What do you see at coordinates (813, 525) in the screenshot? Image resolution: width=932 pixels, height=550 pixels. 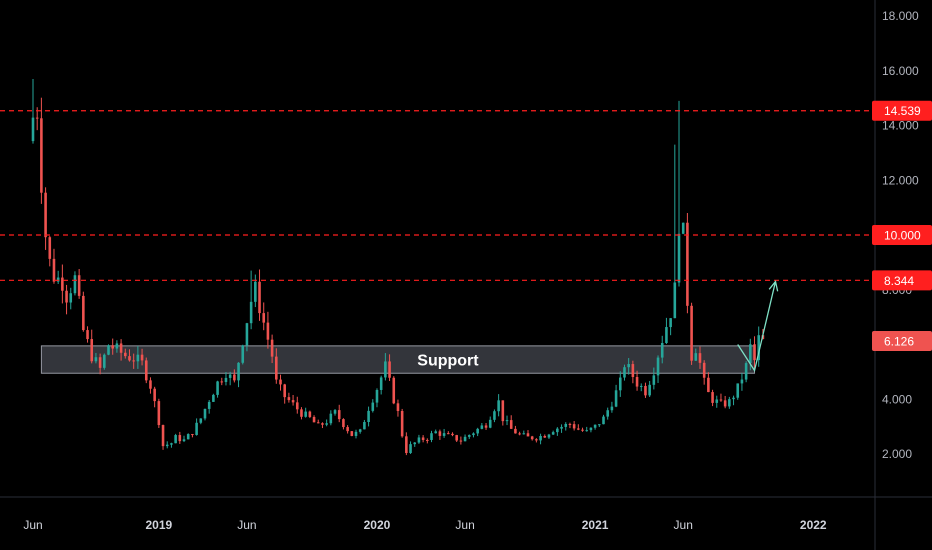 I see `time-tick-label: 2022` at bounding box center [813, 525].